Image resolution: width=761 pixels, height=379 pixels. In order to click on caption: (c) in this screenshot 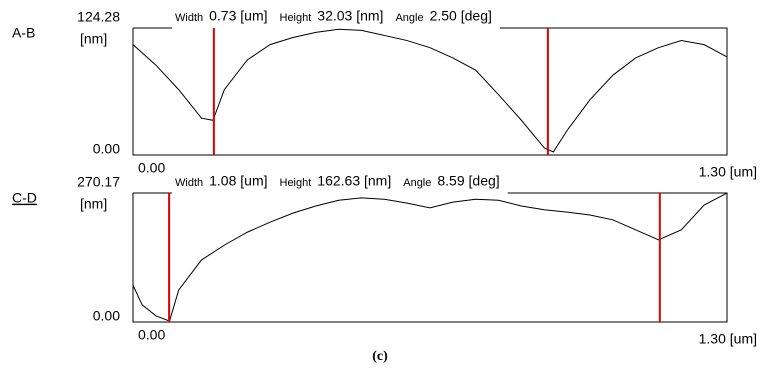, I will do `click(380, 356)`.